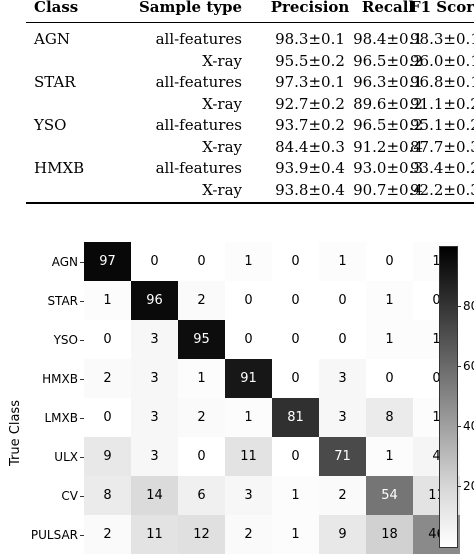 The image size is (474, 554). I want to click on table-bottom-rule, so click(250, 203).